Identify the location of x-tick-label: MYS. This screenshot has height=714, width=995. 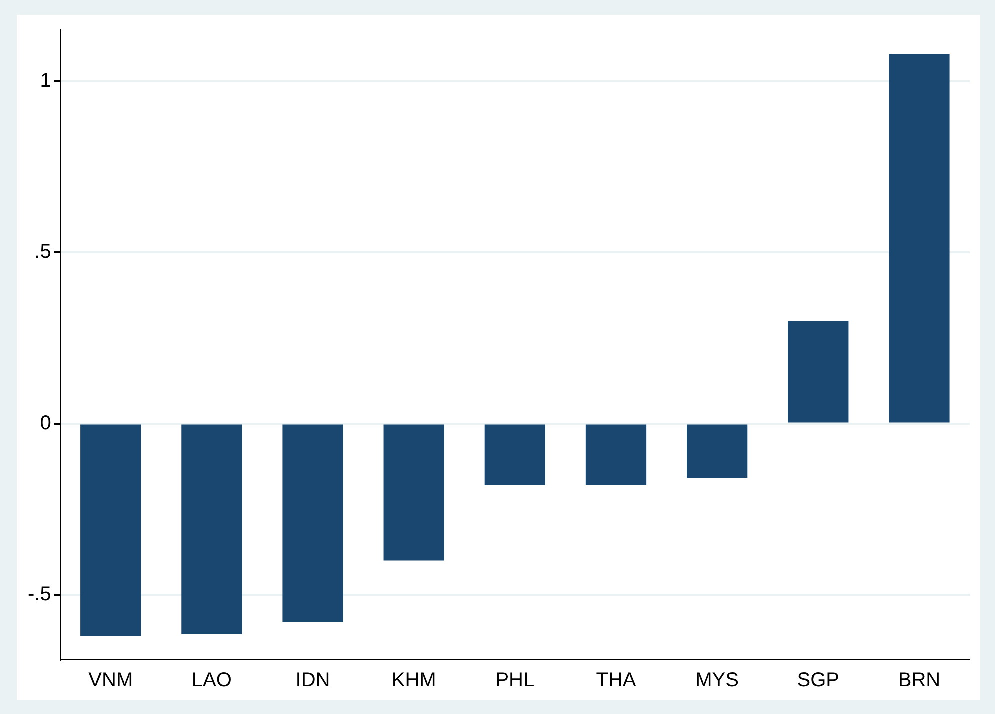
(717, 681).